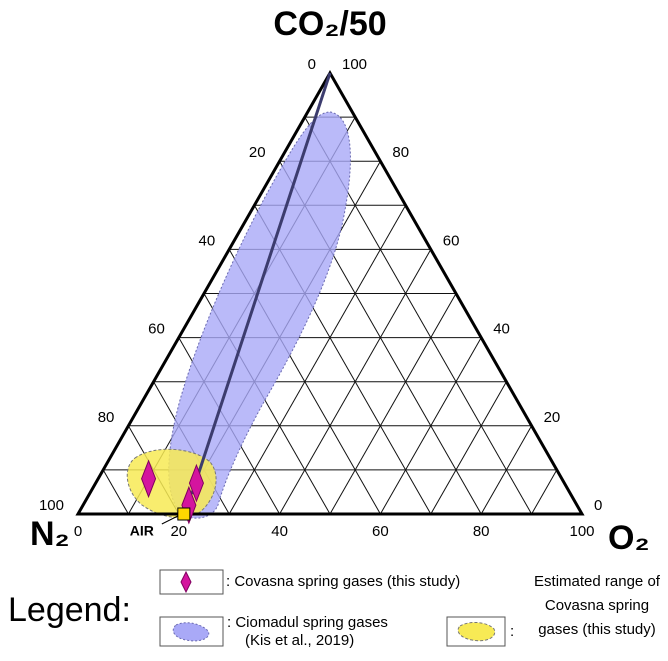 The height and width of the screenshot is (661, 668). I want to click on right-tick-label: 0, so click(598, 505).